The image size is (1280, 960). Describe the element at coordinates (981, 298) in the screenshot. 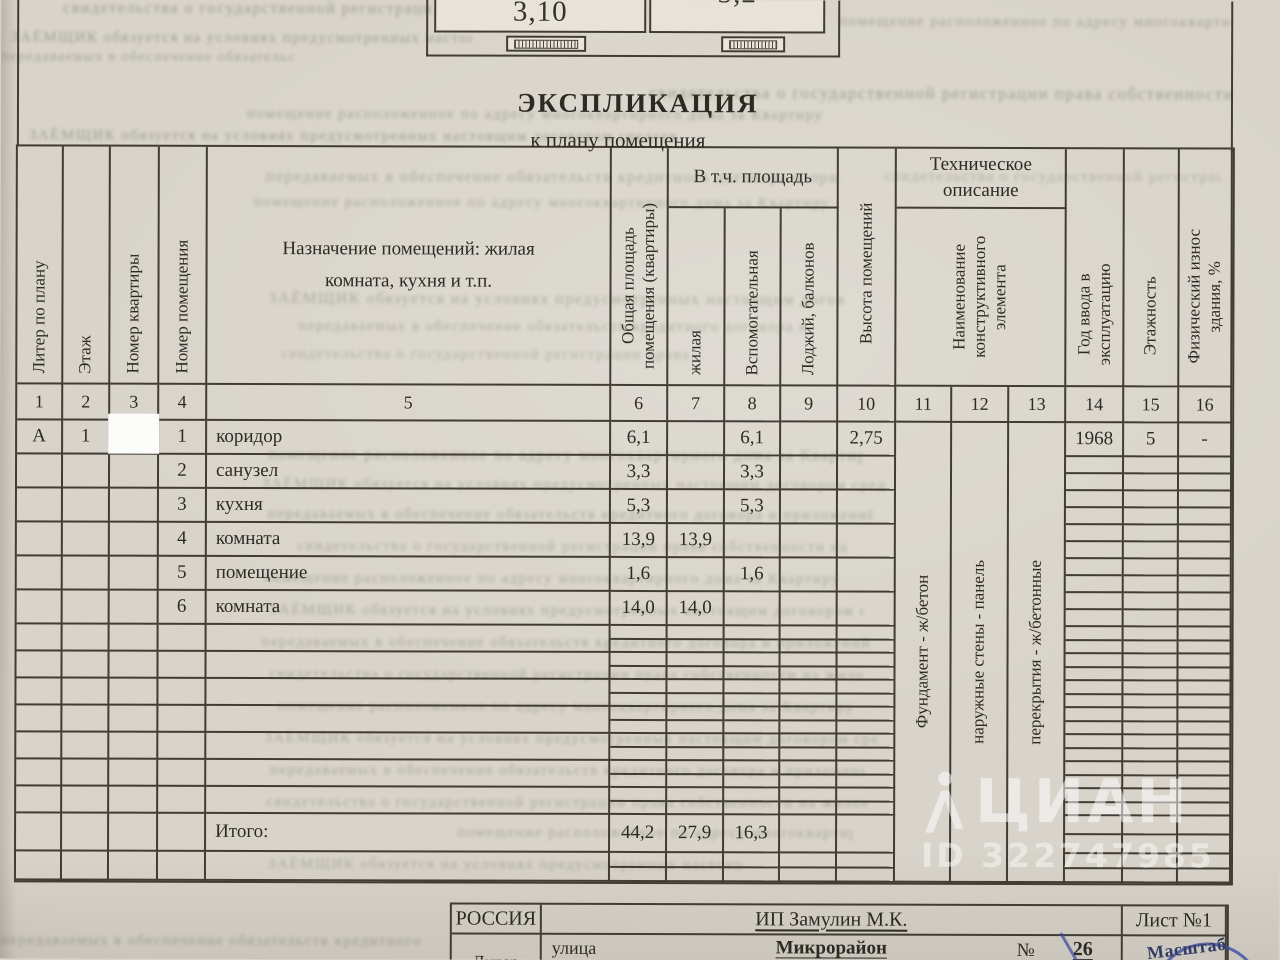

I see `header-construct-element: Наименование конструктивного элемента` at that location.